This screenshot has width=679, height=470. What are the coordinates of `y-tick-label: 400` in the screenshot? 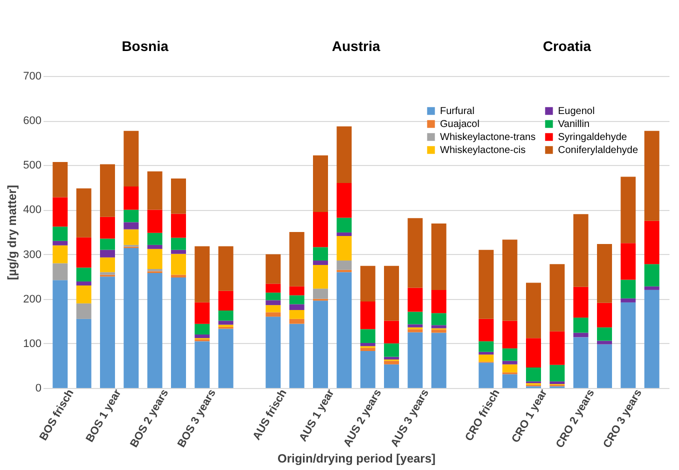 It's located at (32, 210).